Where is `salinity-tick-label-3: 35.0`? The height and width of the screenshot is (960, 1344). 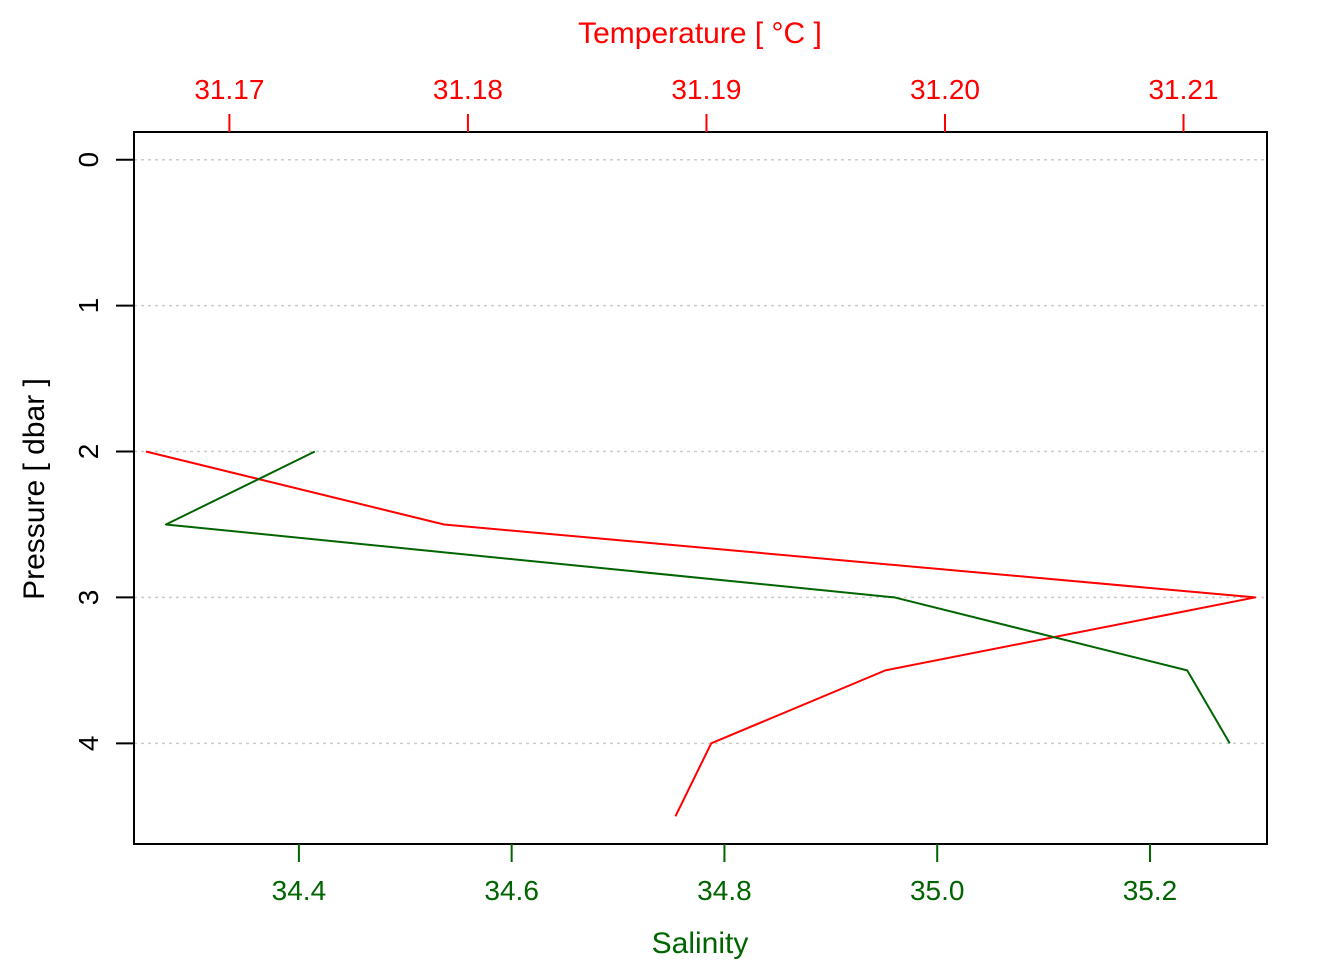 salinity-tick-label-3: 35.0 is located at coordinates (937, 890).